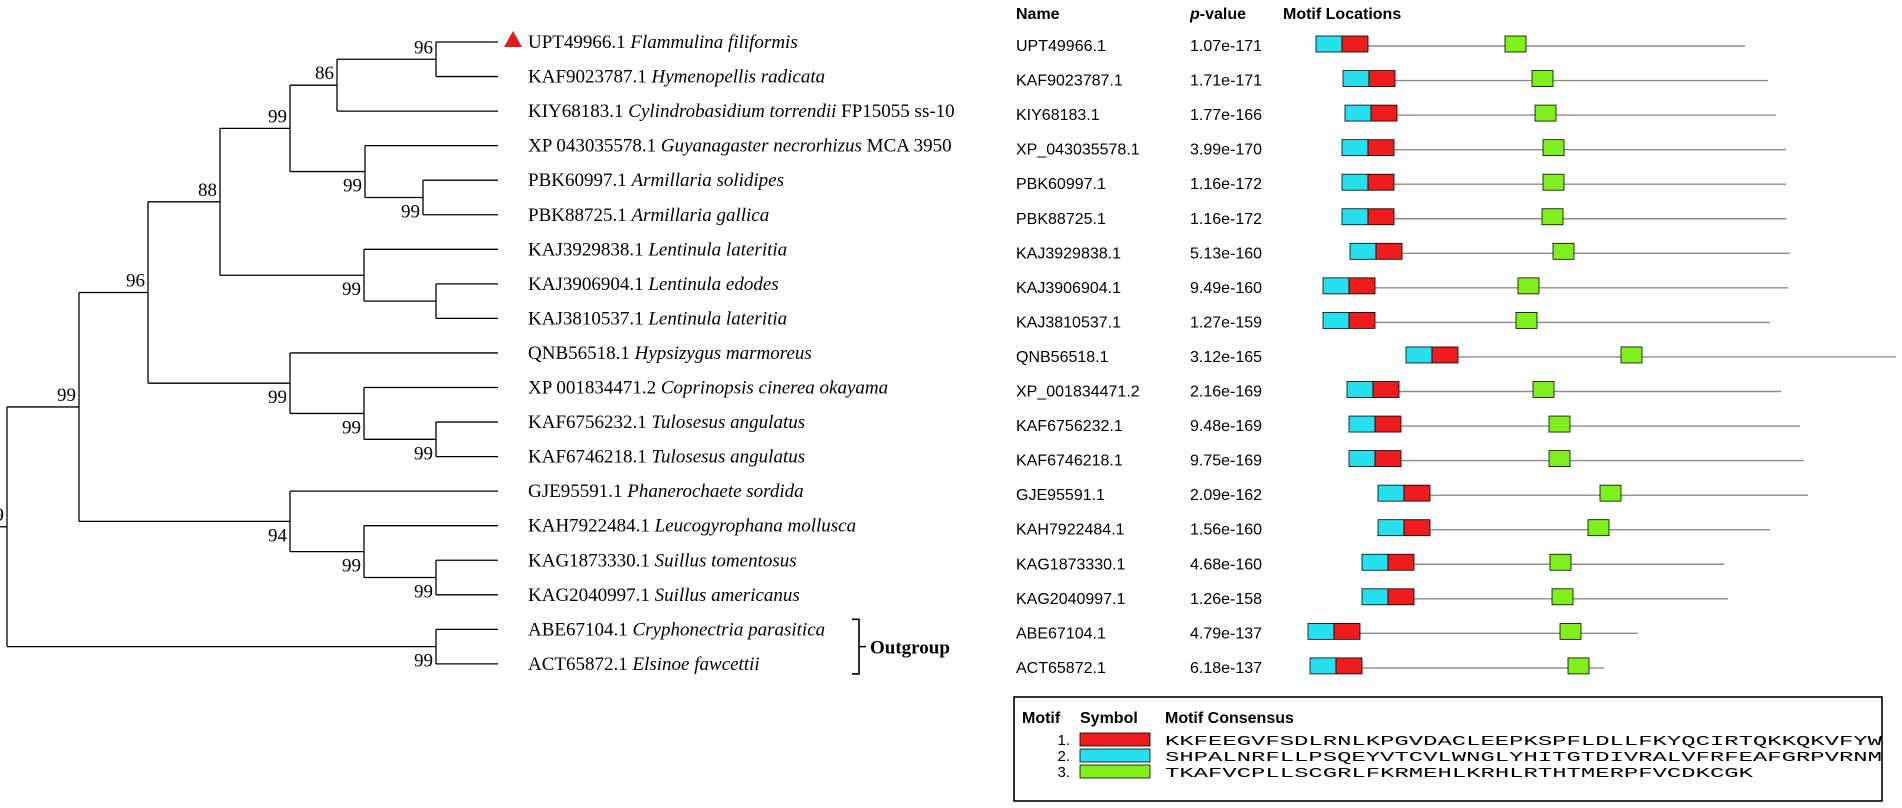 The image size is (1902, 808). Describe the element at coordinates (1071, 599) in the screenshot. I see `sequence-name: KAG2040997.1` at that location.